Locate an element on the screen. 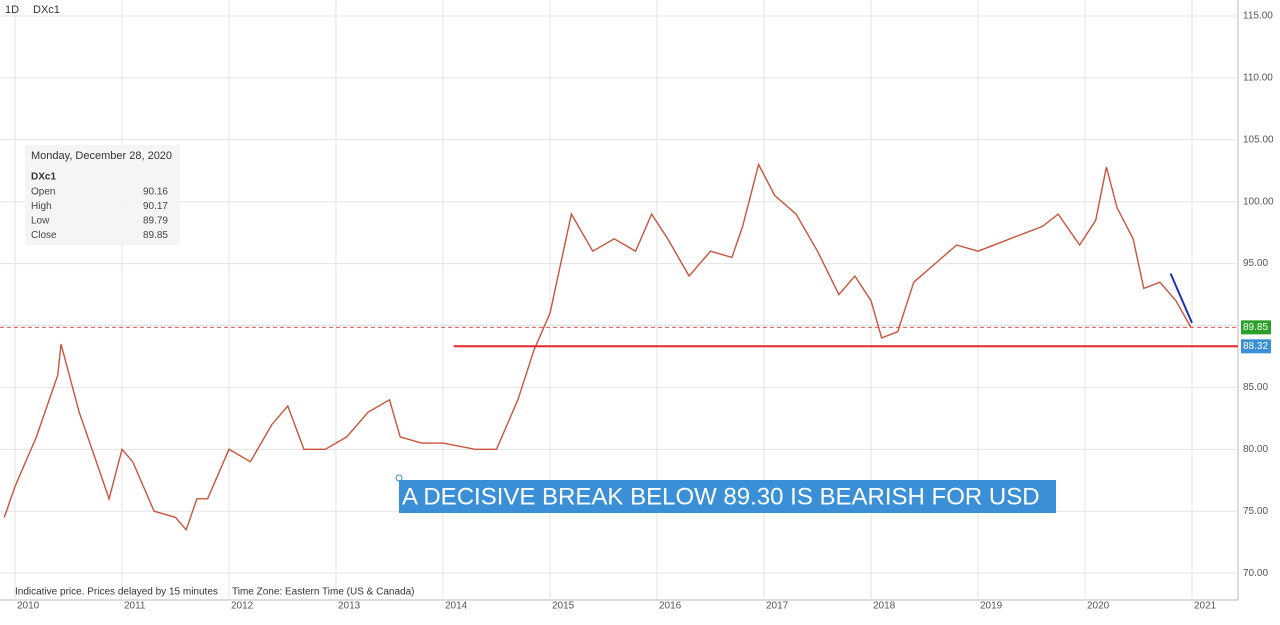  x-tick-label: 2018 is located at coordinates (884, 606).